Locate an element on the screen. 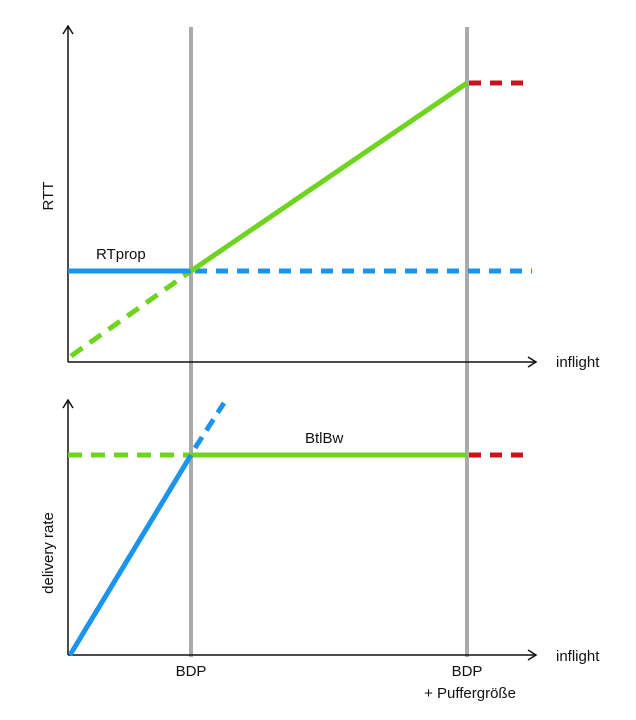 The width and height of the screenshot is (636, 720). btlbw-label: BtlBw is located at coordinates (324, 438).